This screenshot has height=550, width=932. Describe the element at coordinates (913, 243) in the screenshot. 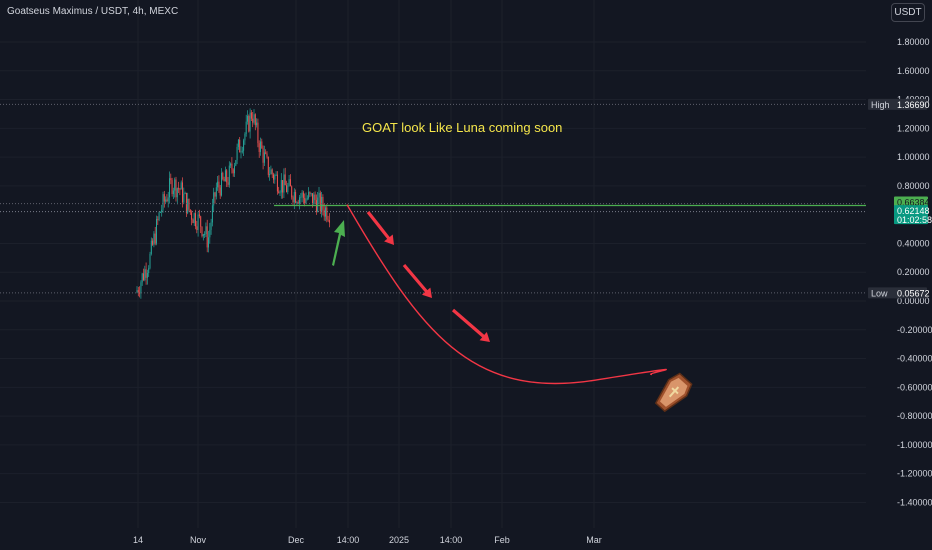

I see `y-tick-label: 0.40000` at that location.